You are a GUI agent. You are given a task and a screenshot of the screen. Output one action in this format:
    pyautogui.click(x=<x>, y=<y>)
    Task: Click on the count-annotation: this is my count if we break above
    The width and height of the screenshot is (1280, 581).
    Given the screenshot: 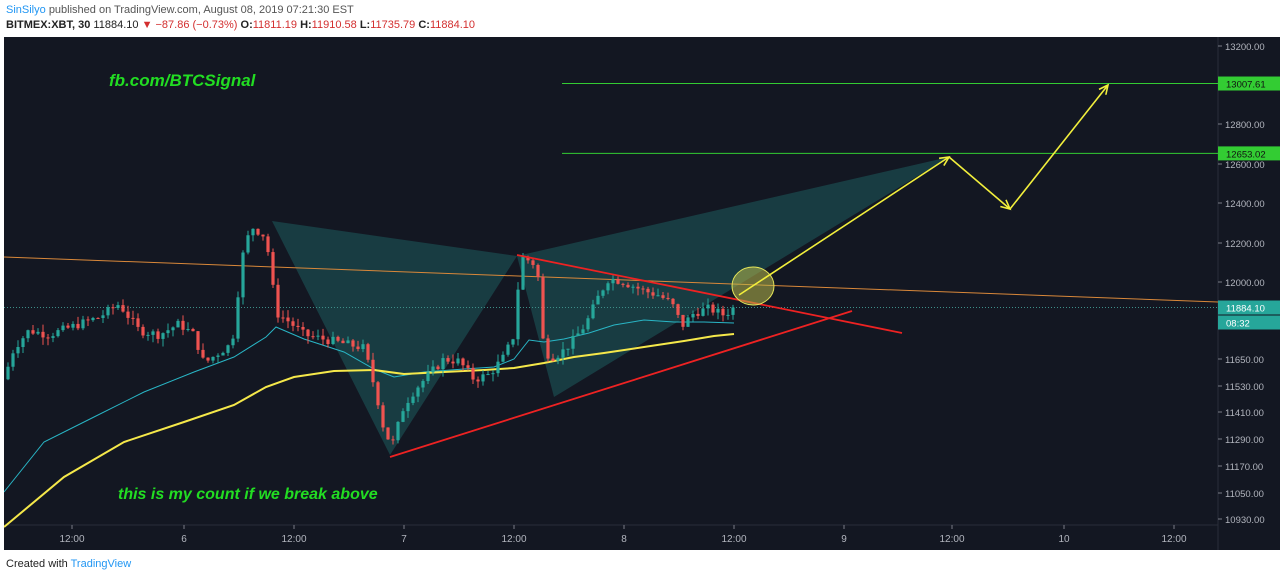 What is the action you would take?
    pyautogui.click(x=248, y=494)
    